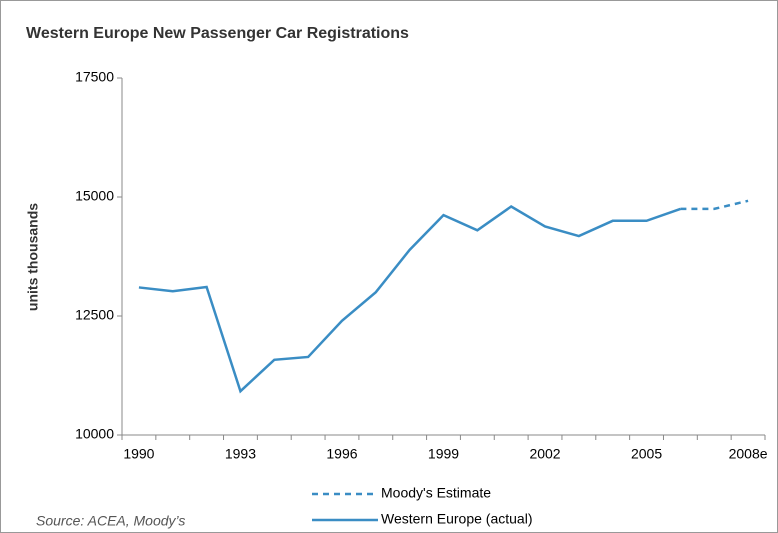  I want to click on x-tick-label: 1996, so click(341, 454).